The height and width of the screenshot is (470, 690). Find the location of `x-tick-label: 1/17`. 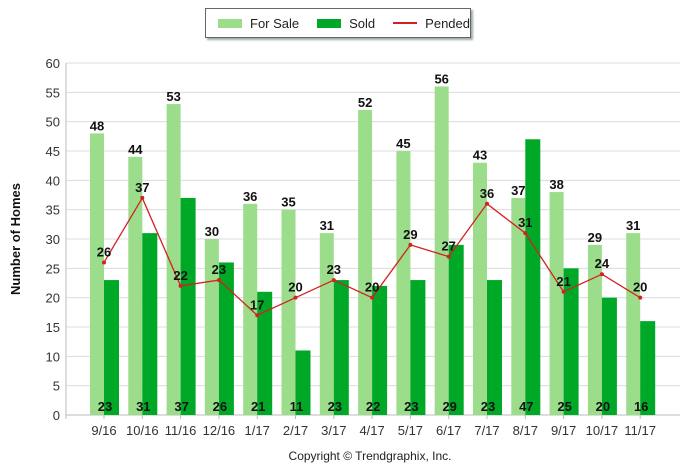

x-tick-label: 1/17 is located at coordinates (257, 430).